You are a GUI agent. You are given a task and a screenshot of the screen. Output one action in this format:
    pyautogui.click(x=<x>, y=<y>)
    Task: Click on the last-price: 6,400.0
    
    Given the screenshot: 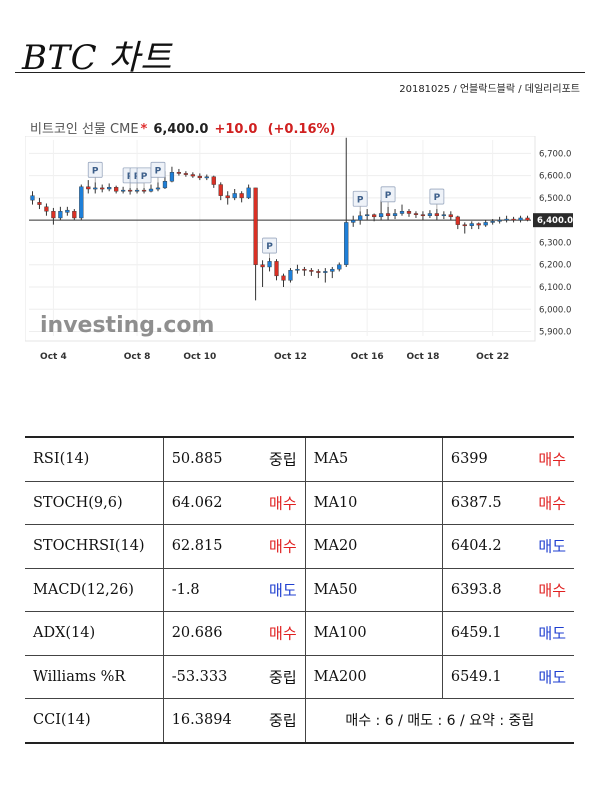 What is the action you would take?
    pyautogui.click(x=181, y=129)
    